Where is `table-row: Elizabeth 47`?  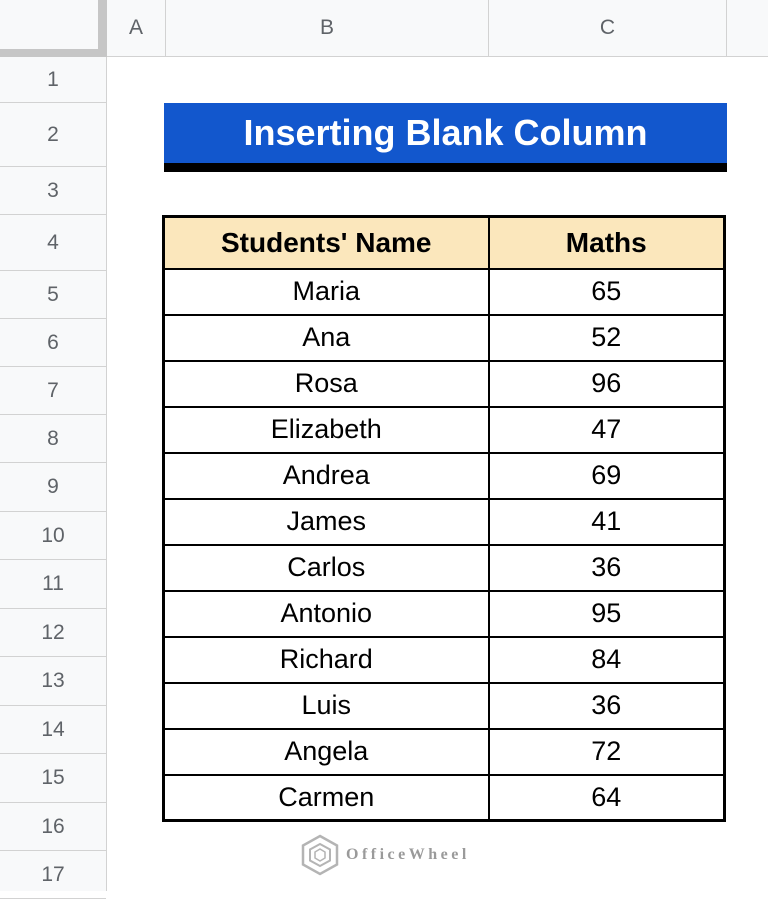
table-row: Elizabeth 47 is located at coordinates (444, 429).